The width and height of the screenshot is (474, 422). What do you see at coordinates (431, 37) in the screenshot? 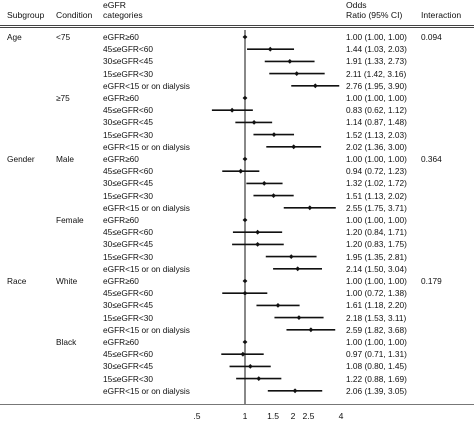
I see `interaction-p-value: 0.094` at bounding box center [431, 37].